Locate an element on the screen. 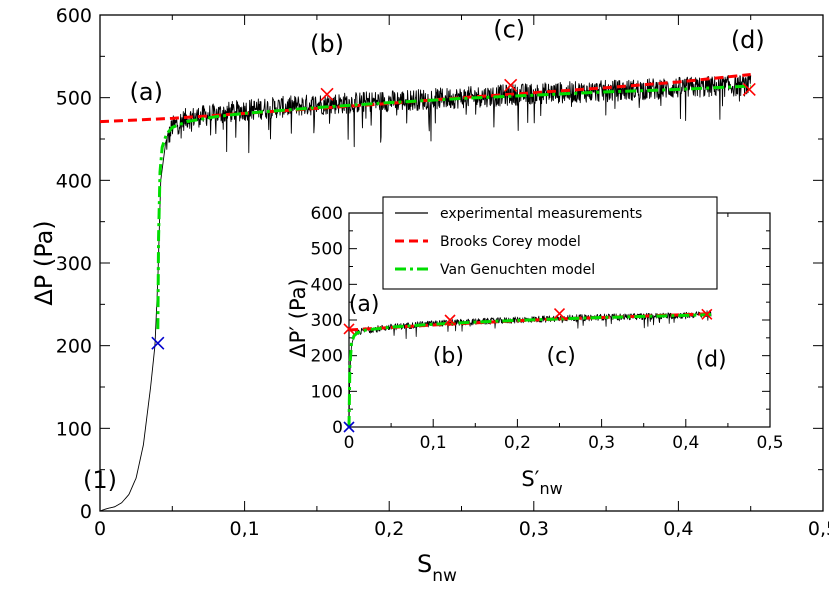 This screenshot has height=590, width=829. main-point-label: (d) is located at coordinates (748, 40).